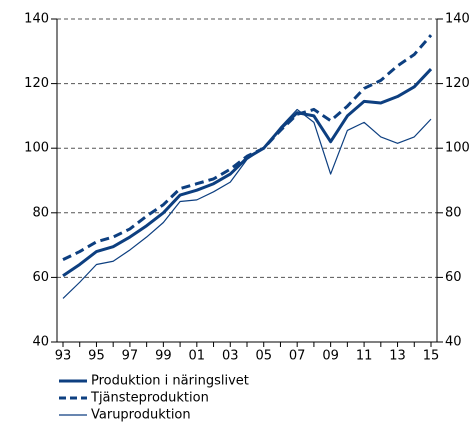 The image size is (472, 430). I want to click on legend-label: Produktion i näringslivet, so click(170, 381).